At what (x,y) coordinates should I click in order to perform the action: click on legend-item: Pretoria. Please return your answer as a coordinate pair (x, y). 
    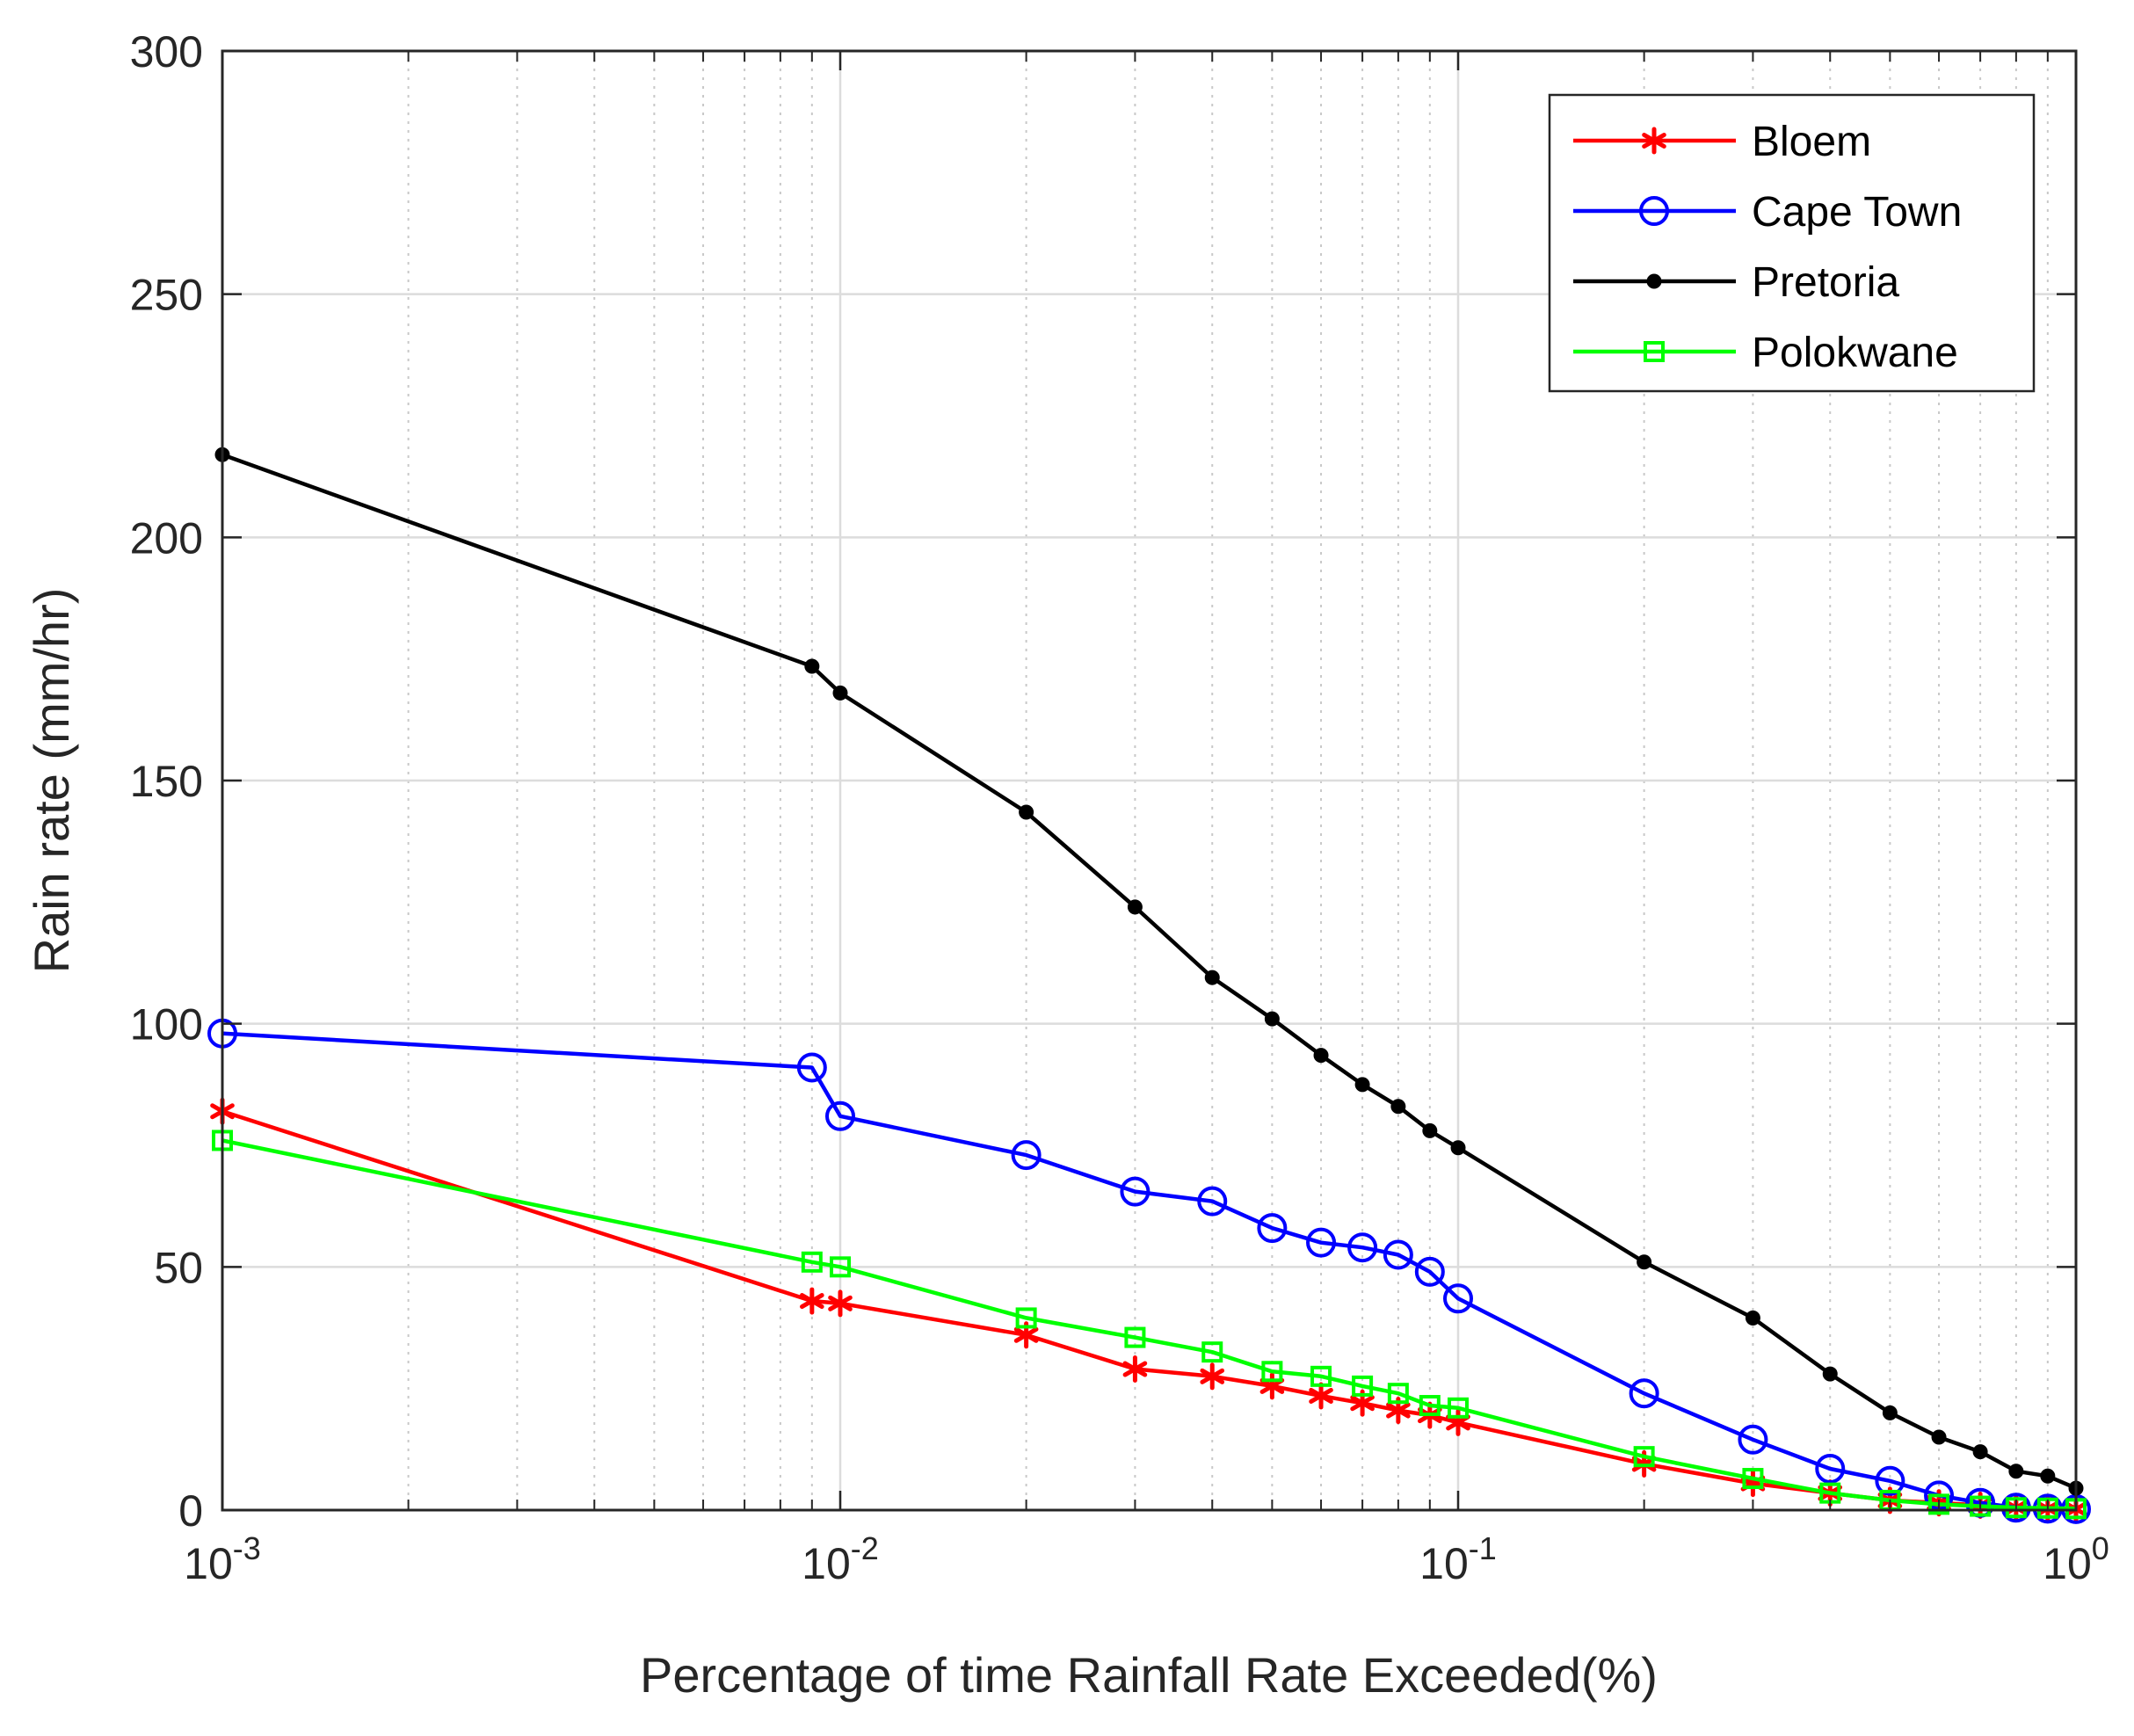
    Looking at the image, I should click on (1736, 282).